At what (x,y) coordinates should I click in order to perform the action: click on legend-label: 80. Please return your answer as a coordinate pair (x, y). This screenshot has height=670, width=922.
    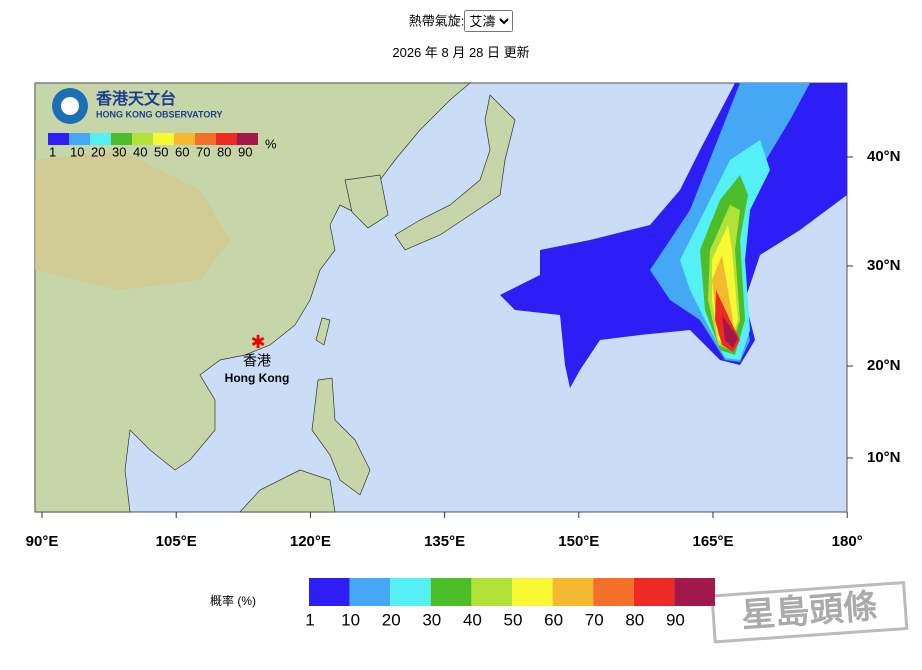
    Looking at the image, I should click on (634, 619).